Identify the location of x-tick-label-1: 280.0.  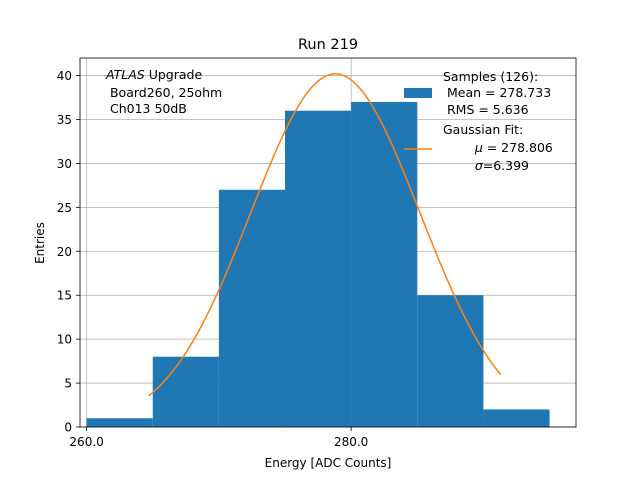
(351, 442).